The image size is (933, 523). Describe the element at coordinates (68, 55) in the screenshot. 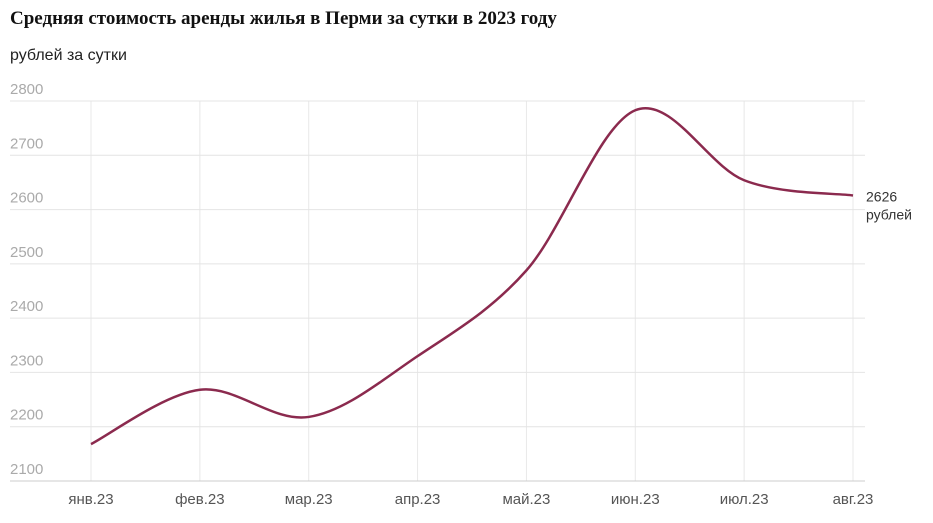

I see `chart-subtitle: рублей за сутки` at that location.